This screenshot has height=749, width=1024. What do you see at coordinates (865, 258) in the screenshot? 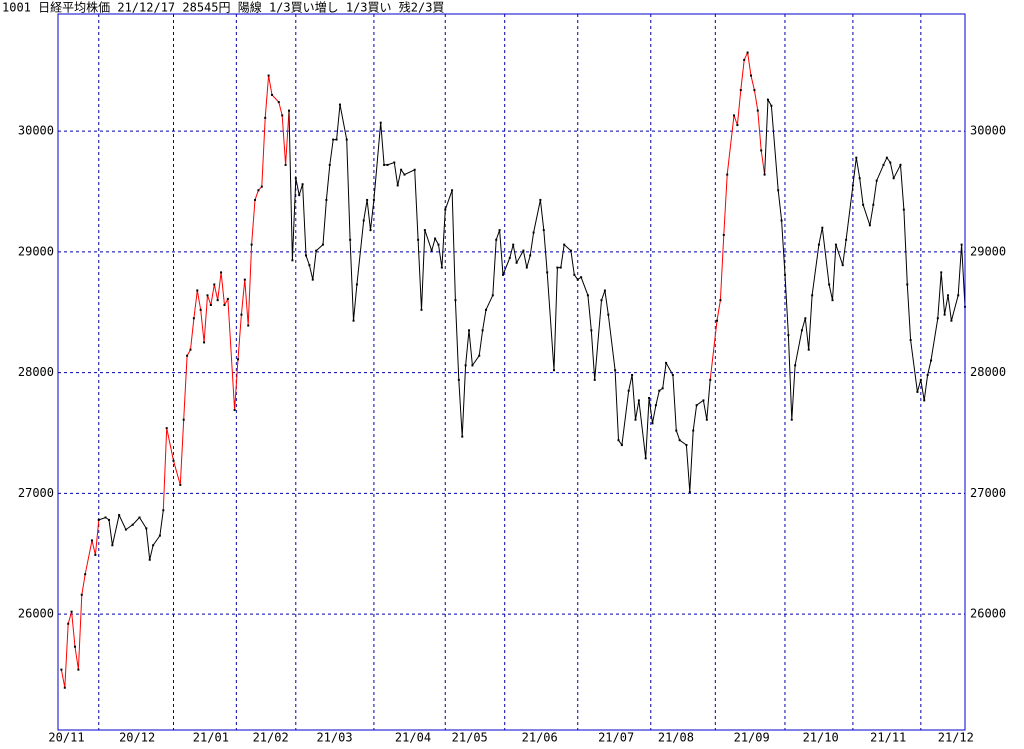
I see `price-line` at bounding box center [865, 258].